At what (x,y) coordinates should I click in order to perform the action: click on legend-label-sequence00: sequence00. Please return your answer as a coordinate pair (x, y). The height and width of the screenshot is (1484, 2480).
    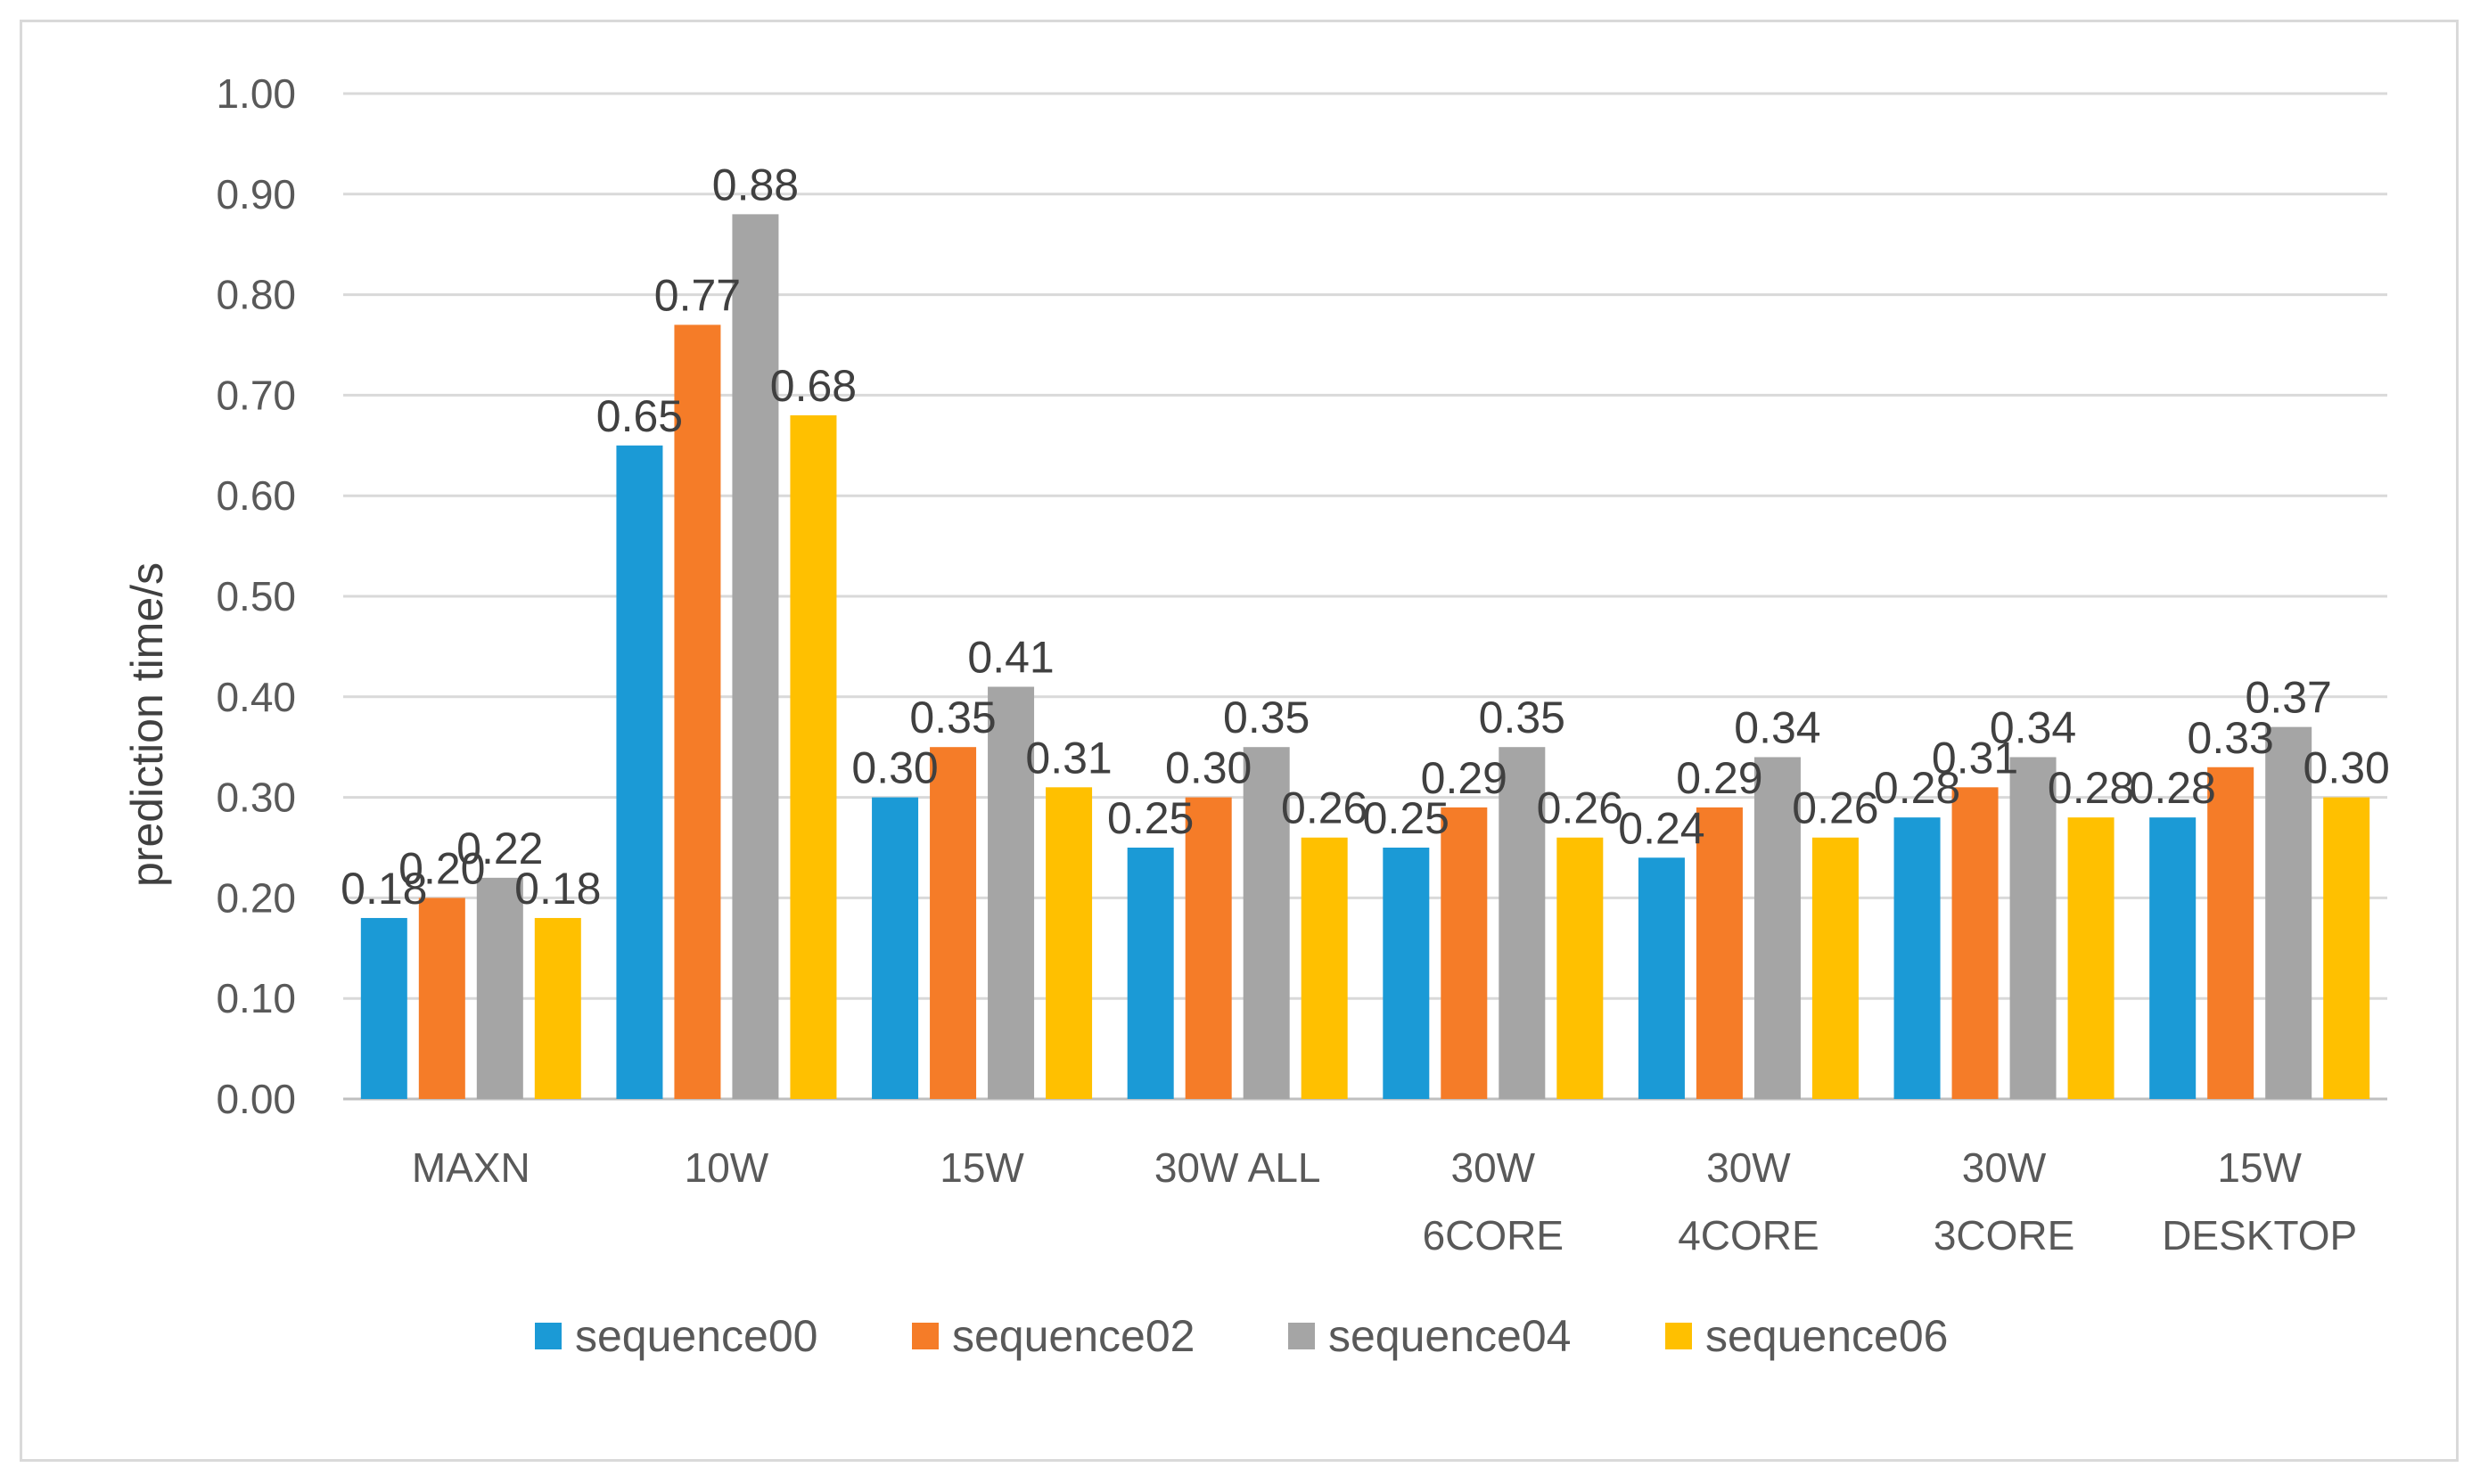
    Looking at the image, I should click on (696, 1336).